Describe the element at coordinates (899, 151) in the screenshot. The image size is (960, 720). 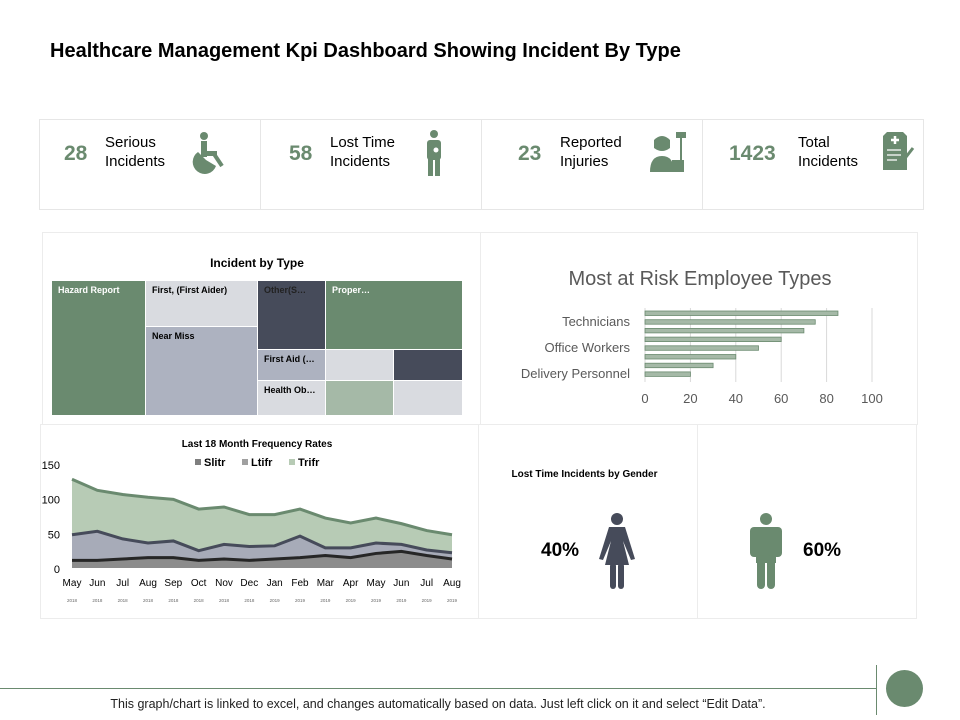
I see `medical-report-icon` at that location.